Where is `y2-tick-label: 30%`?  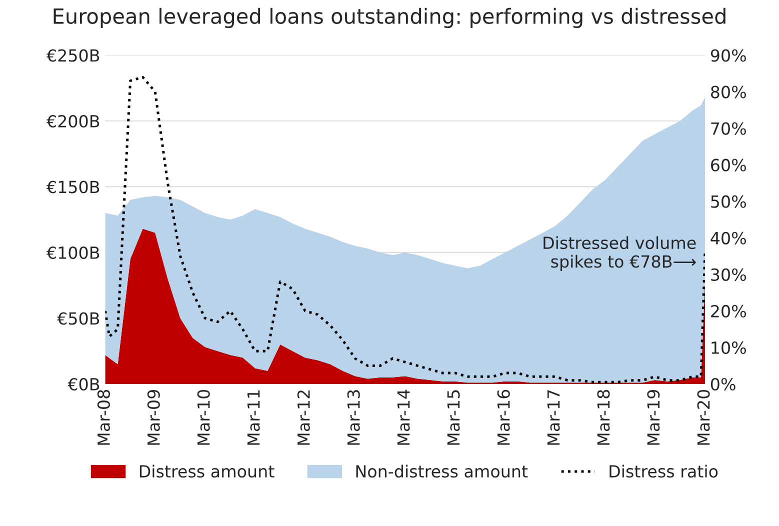 y2-tick-label: 30% is located at coordinates (728, 274).